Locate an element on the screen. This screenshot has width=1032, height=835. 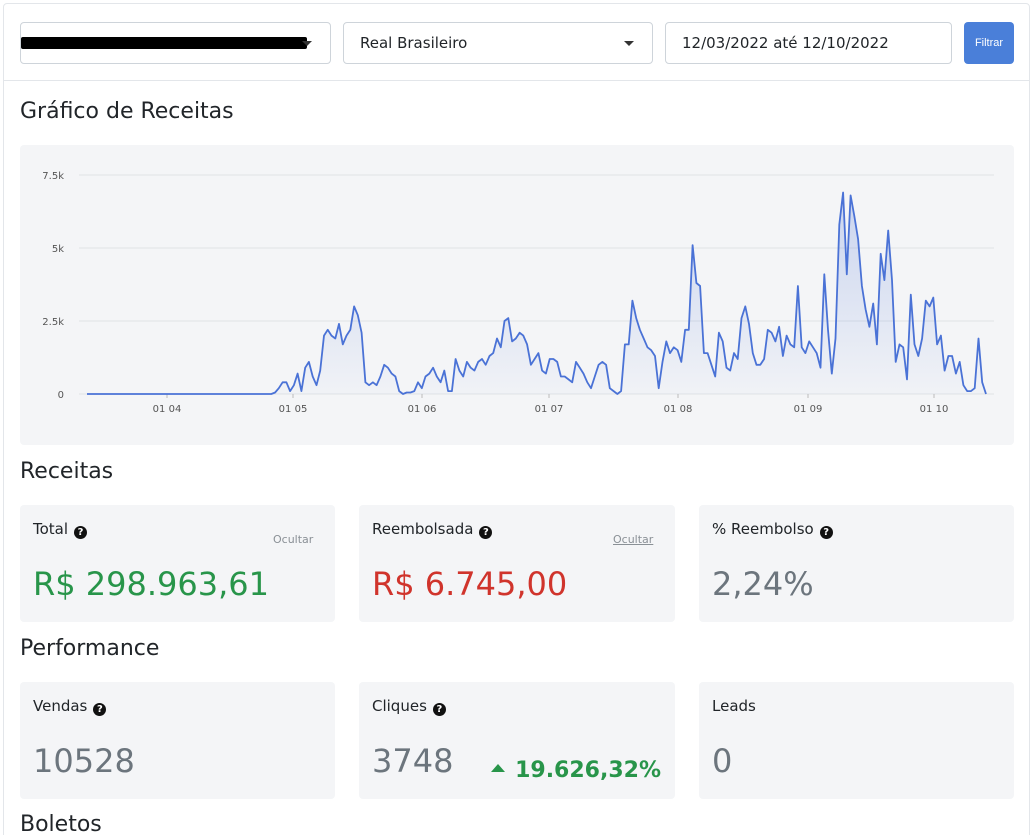
arrow-up-icon is located at coordinates (498, 768).